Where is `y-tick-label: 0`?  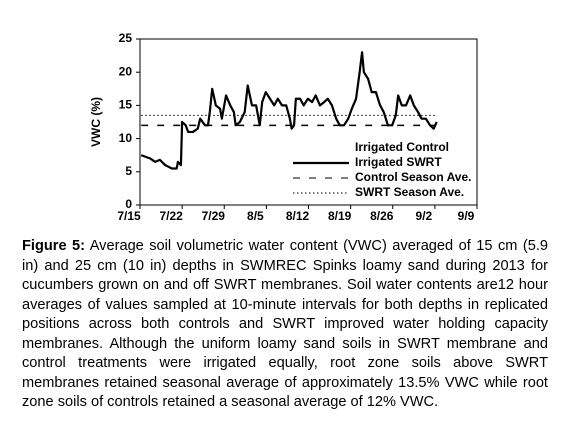
y-tick-label: 0 is located at coordinates (128, 204).